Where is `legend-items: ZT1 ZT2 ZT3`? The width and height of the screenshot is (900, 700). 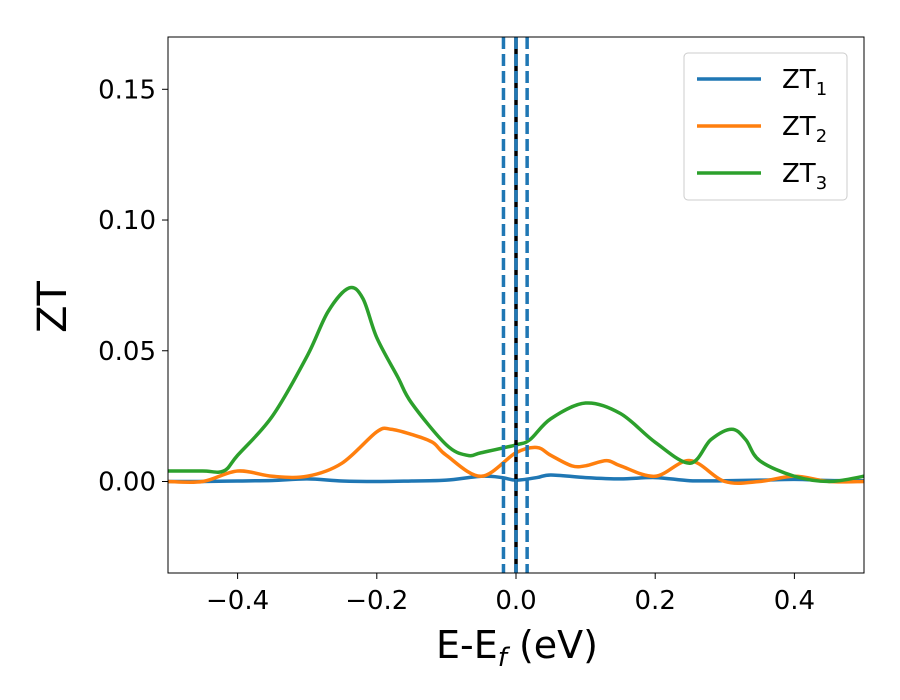 legend-items: ZT1 ZT2 ZT3 is located at coordinates (762, 129).